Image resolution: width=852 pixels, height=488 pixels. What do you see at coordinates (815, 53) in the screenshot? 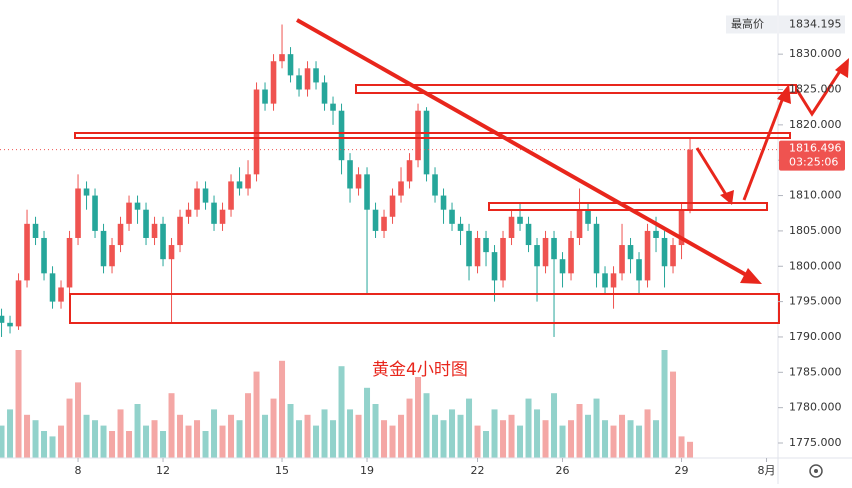
I see `y-tick-label: 1830.000` at bounding box center [815, 53].